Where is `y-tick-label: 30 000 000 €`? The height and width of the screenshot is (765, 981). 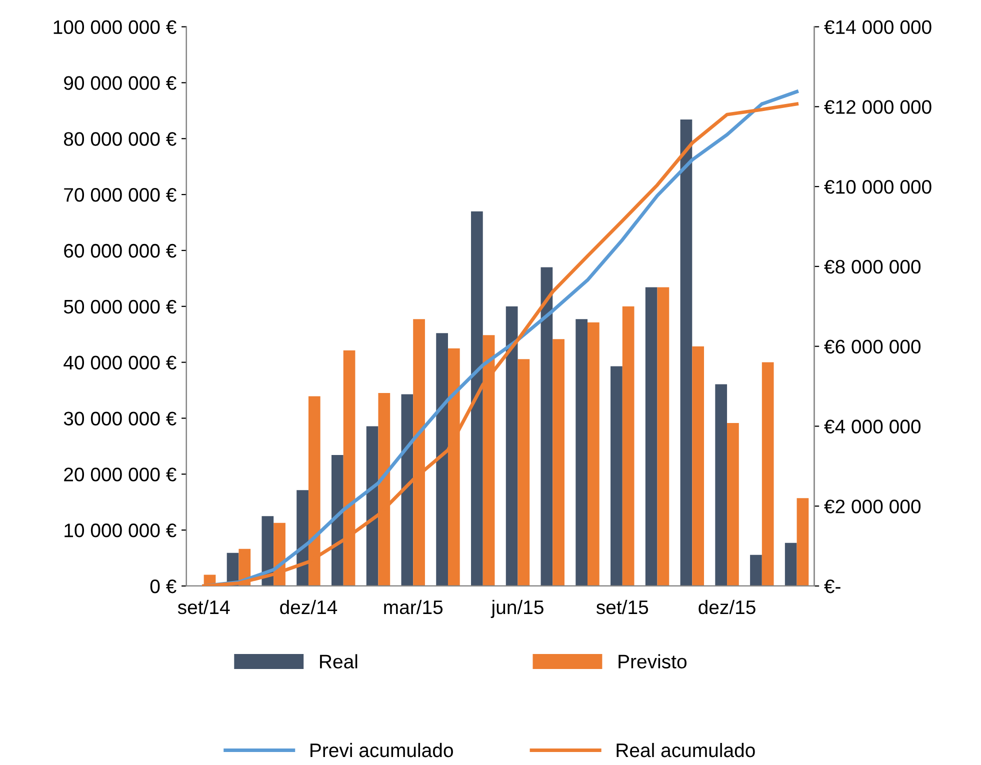
y-tick-label: 30 000 000 € is located at coordinates (120, 419).